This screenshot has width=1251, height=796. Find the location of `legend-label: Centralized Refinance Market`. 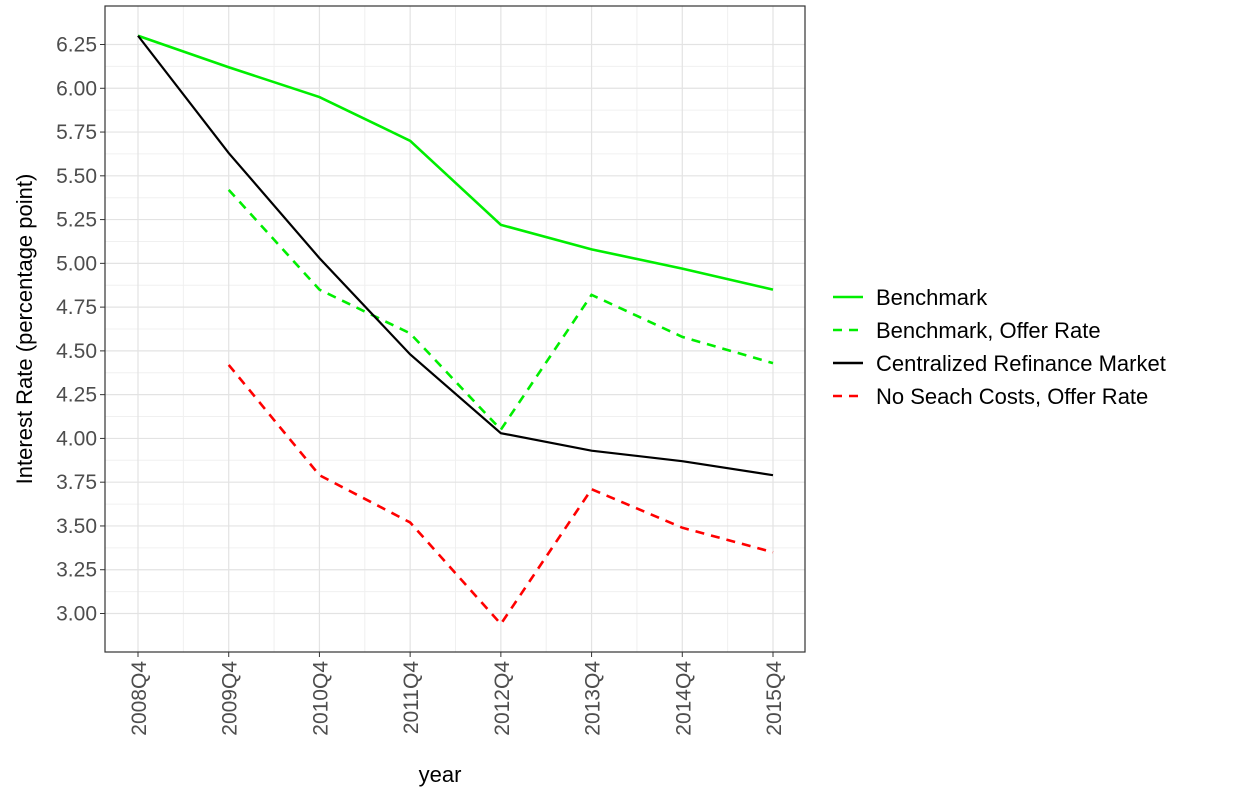

legend-label: Centralized Refinance Market is located at coordinates (1021, 363).